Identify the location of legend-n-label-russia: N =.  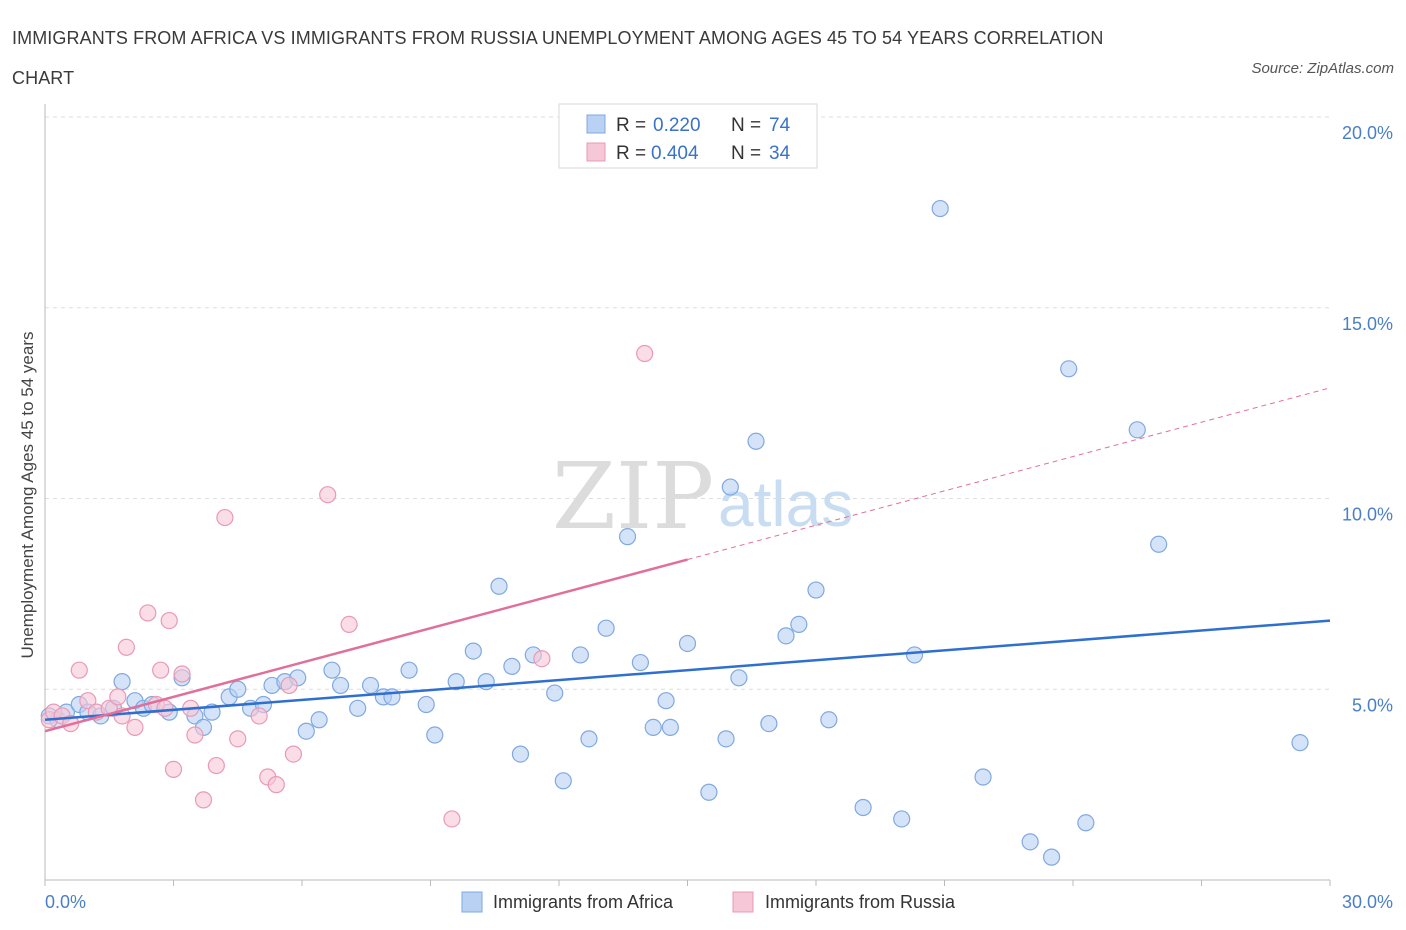
(746, 153).